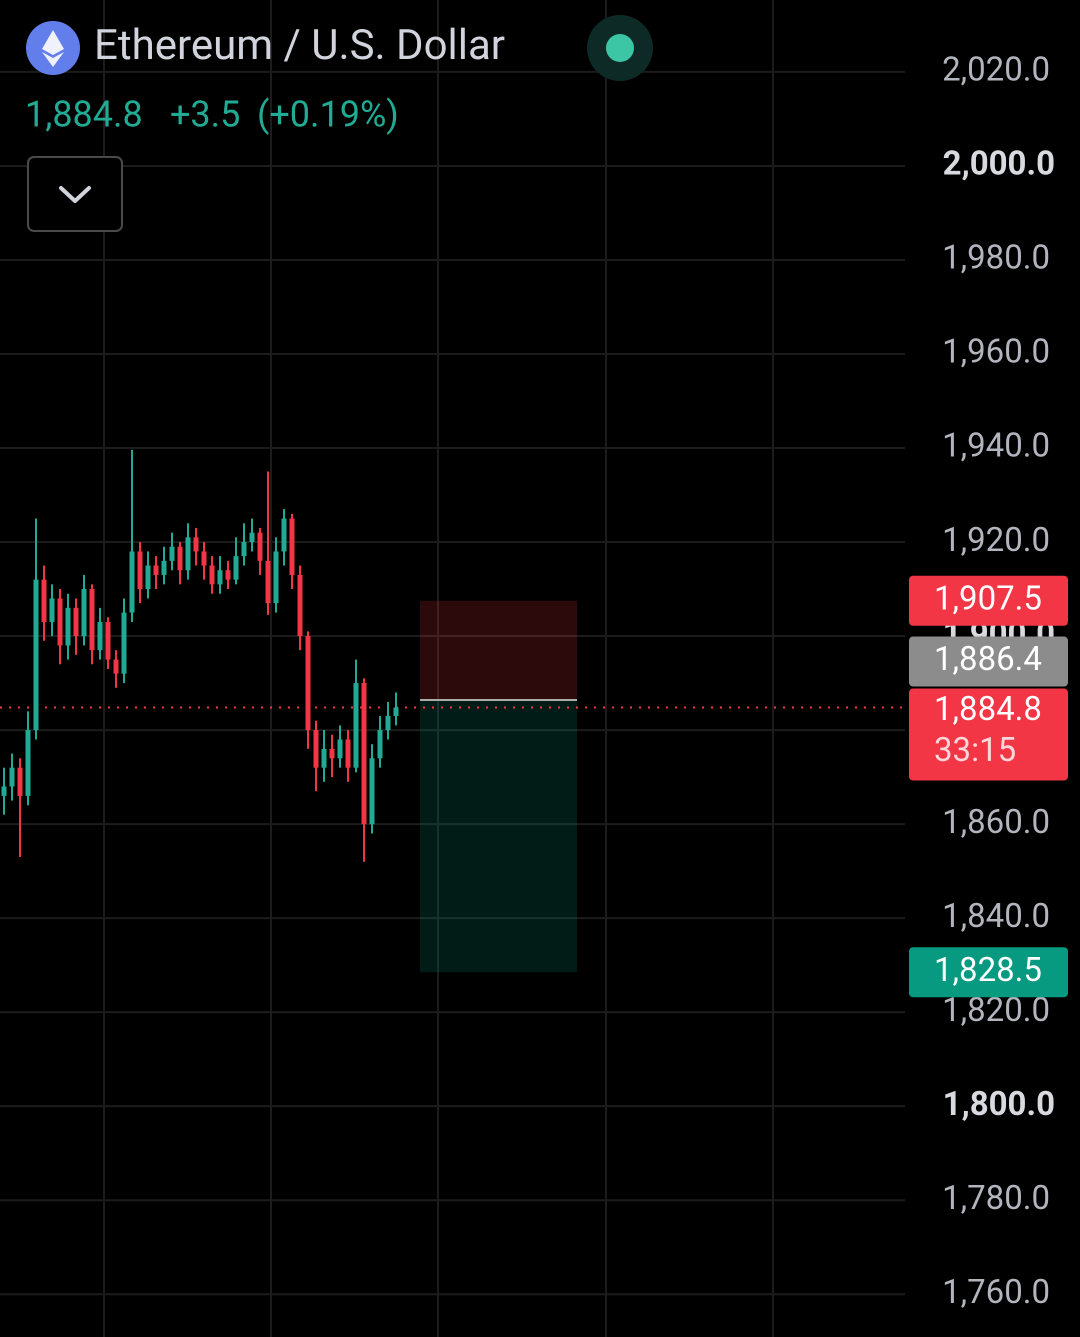  What do you see at coordinates (975, 750) in the screenshot?
I see `countdown-label: 33:15` at bounding box center [975, 750].